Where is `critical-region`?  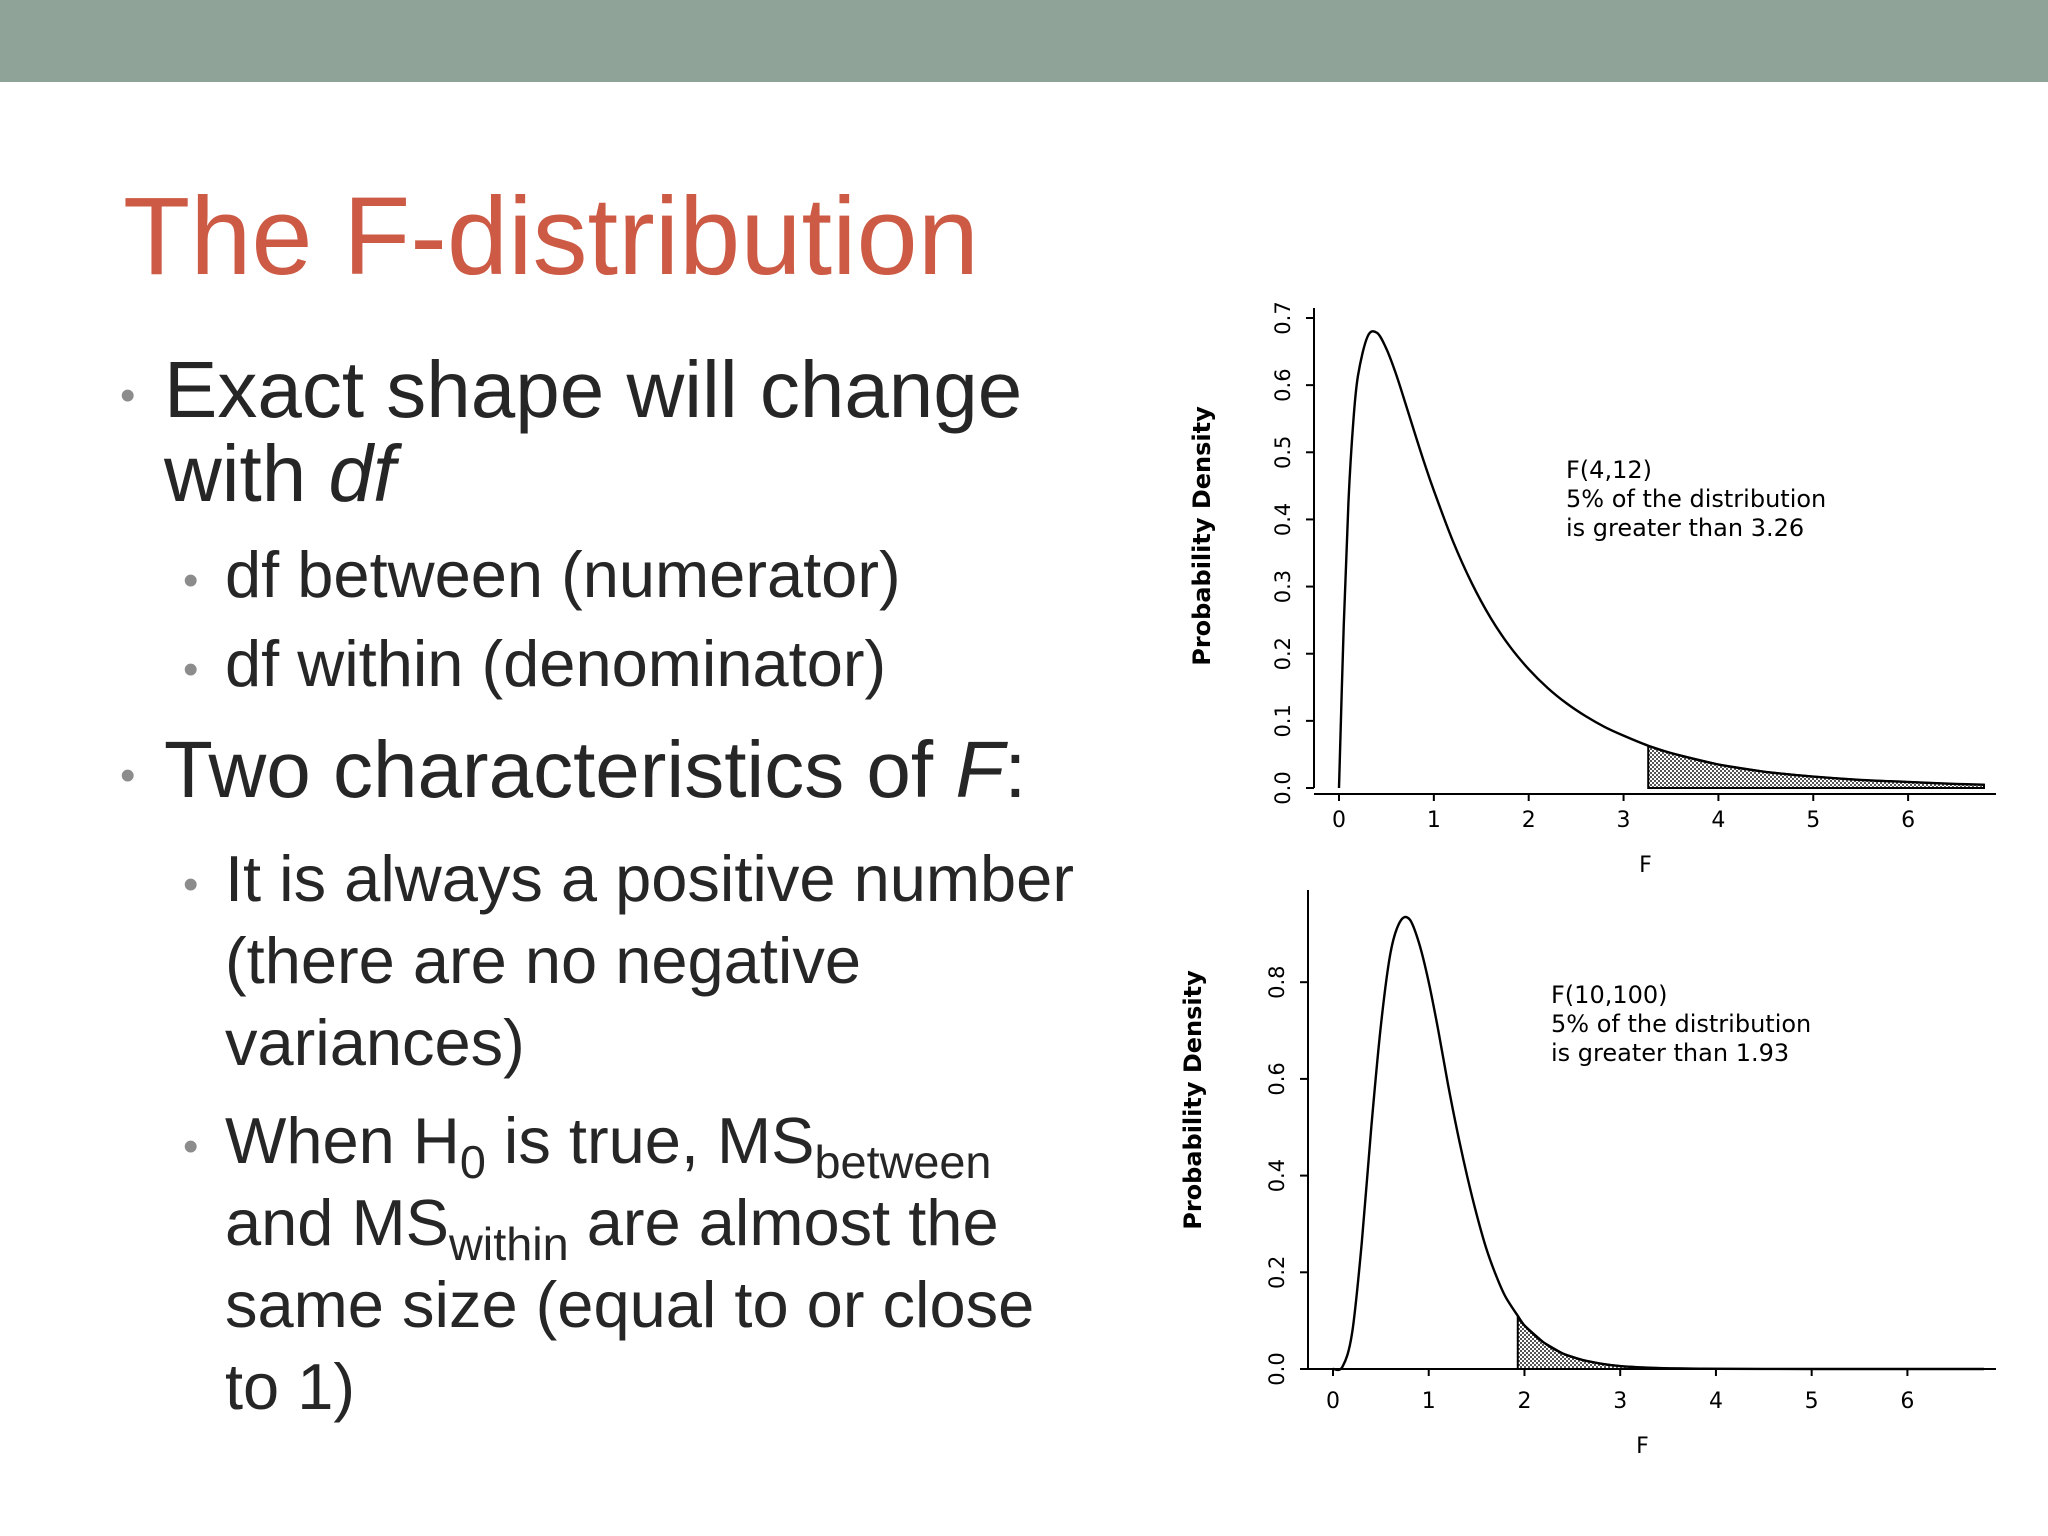
critical-region is located at coordinates (1816, 766).